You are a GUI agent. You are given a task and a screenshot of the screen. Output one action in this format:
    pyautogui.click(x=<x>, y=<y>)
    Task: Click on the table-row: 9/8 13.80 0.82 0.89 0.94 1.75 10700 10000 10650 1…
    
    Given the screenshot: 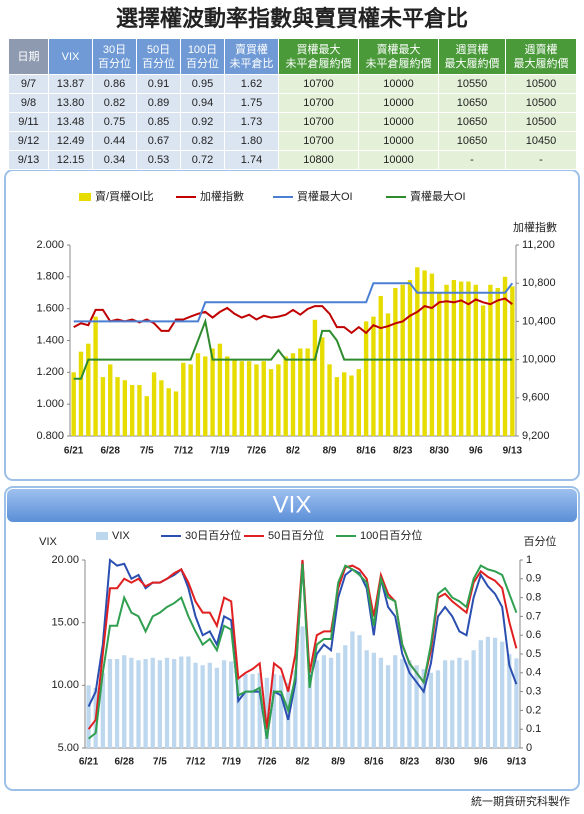 What is the action you would take?
    pyautogui.click(x=292, y=103)
    